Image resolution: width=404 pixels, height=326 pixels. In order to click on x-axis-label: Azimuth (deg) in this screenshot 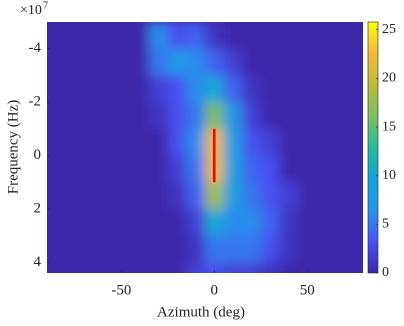, I will do `click(201, 312)`.